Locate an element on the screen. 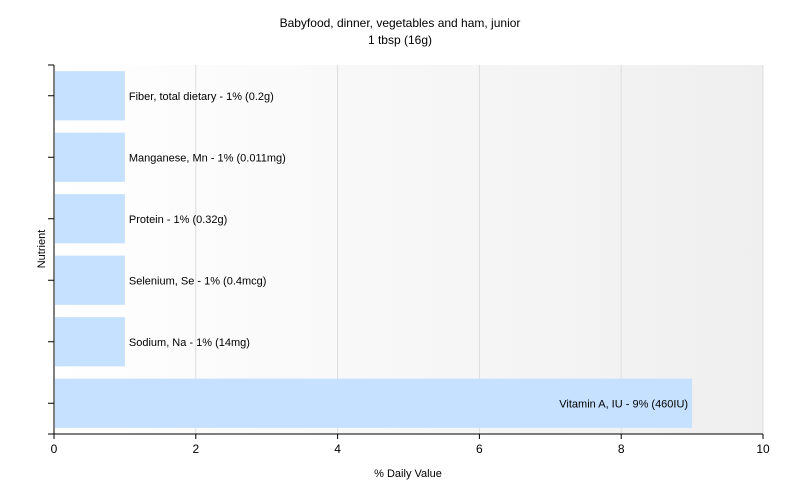 The width and height of the screenshot is (800, 500). x-tick-label: 8 is located at coordinates (621, 449).